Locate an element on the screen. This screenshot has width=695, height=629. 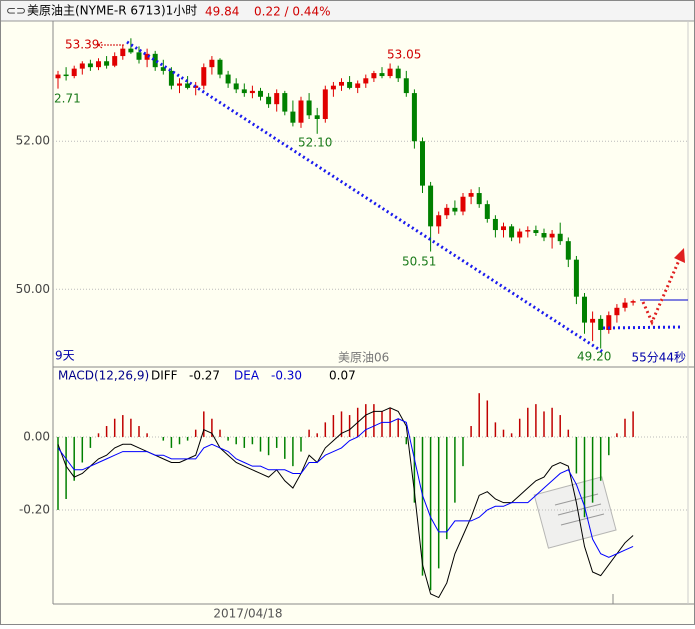
status-text: 55分44秒 is located at coordinates (658, 358).